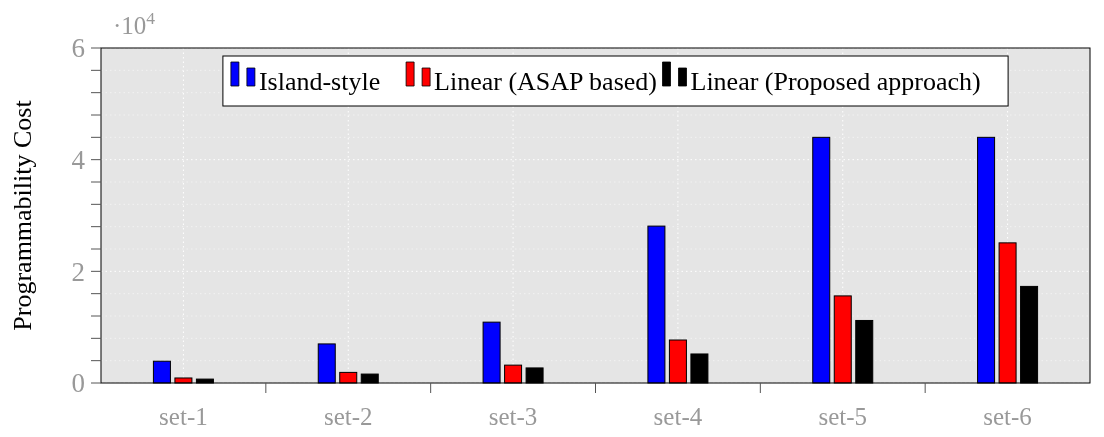 This screenshot has width=1104, height=437. What do you see at coordinates (78, 160) in the screenshot?
I see `y-tick-label: 4` at bounding box center [78, 160].